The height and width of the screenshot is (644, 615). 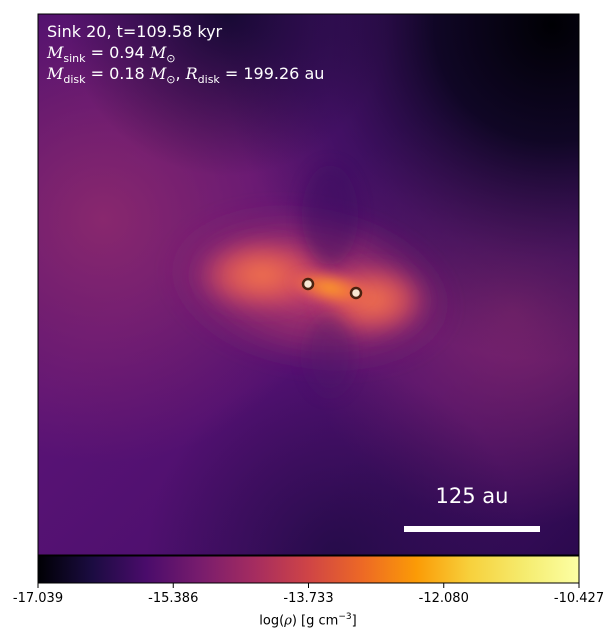 I want to click on colorbar-tick-label: -12.080, so click(x=443, y=598).